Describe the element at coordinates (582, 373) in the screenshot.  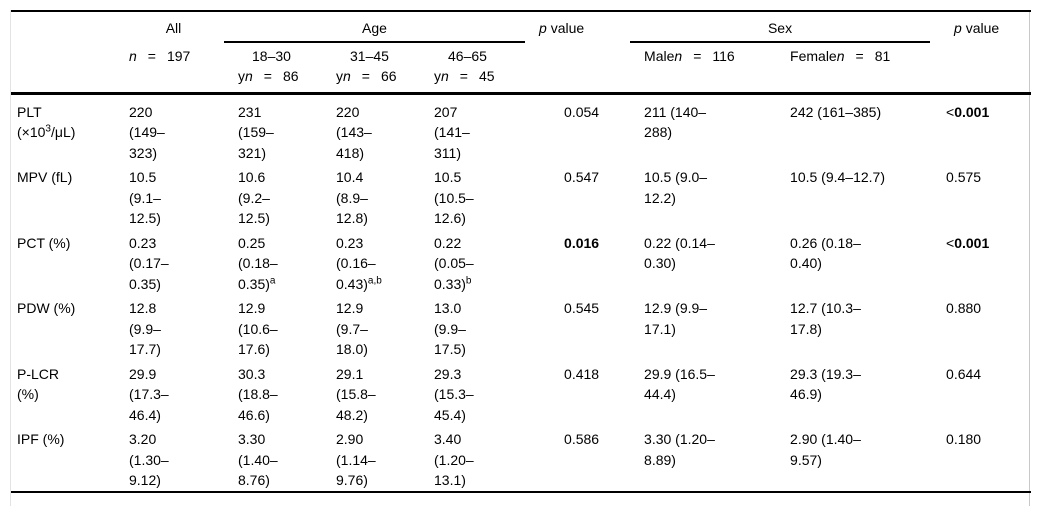
I see `cell-plcr-p_age: 0.418` at that location.